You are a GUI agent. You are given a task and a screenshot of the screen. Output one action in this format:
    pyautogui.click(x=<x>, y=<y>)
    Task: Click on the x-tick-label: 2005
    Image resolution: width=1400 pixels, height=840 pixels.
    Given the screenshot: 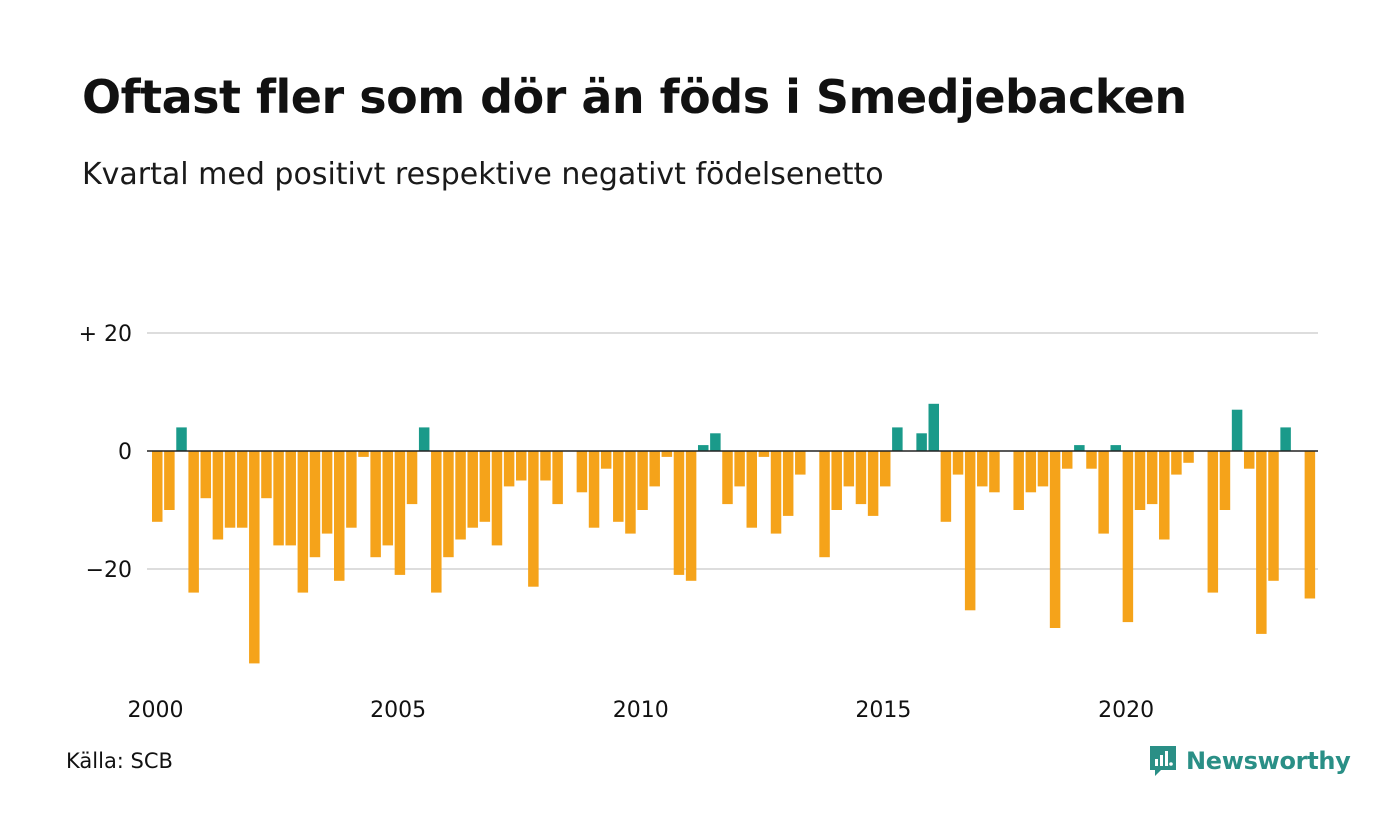 What is the action you would take?
    pyautogui.click(x=398, y=710)
    